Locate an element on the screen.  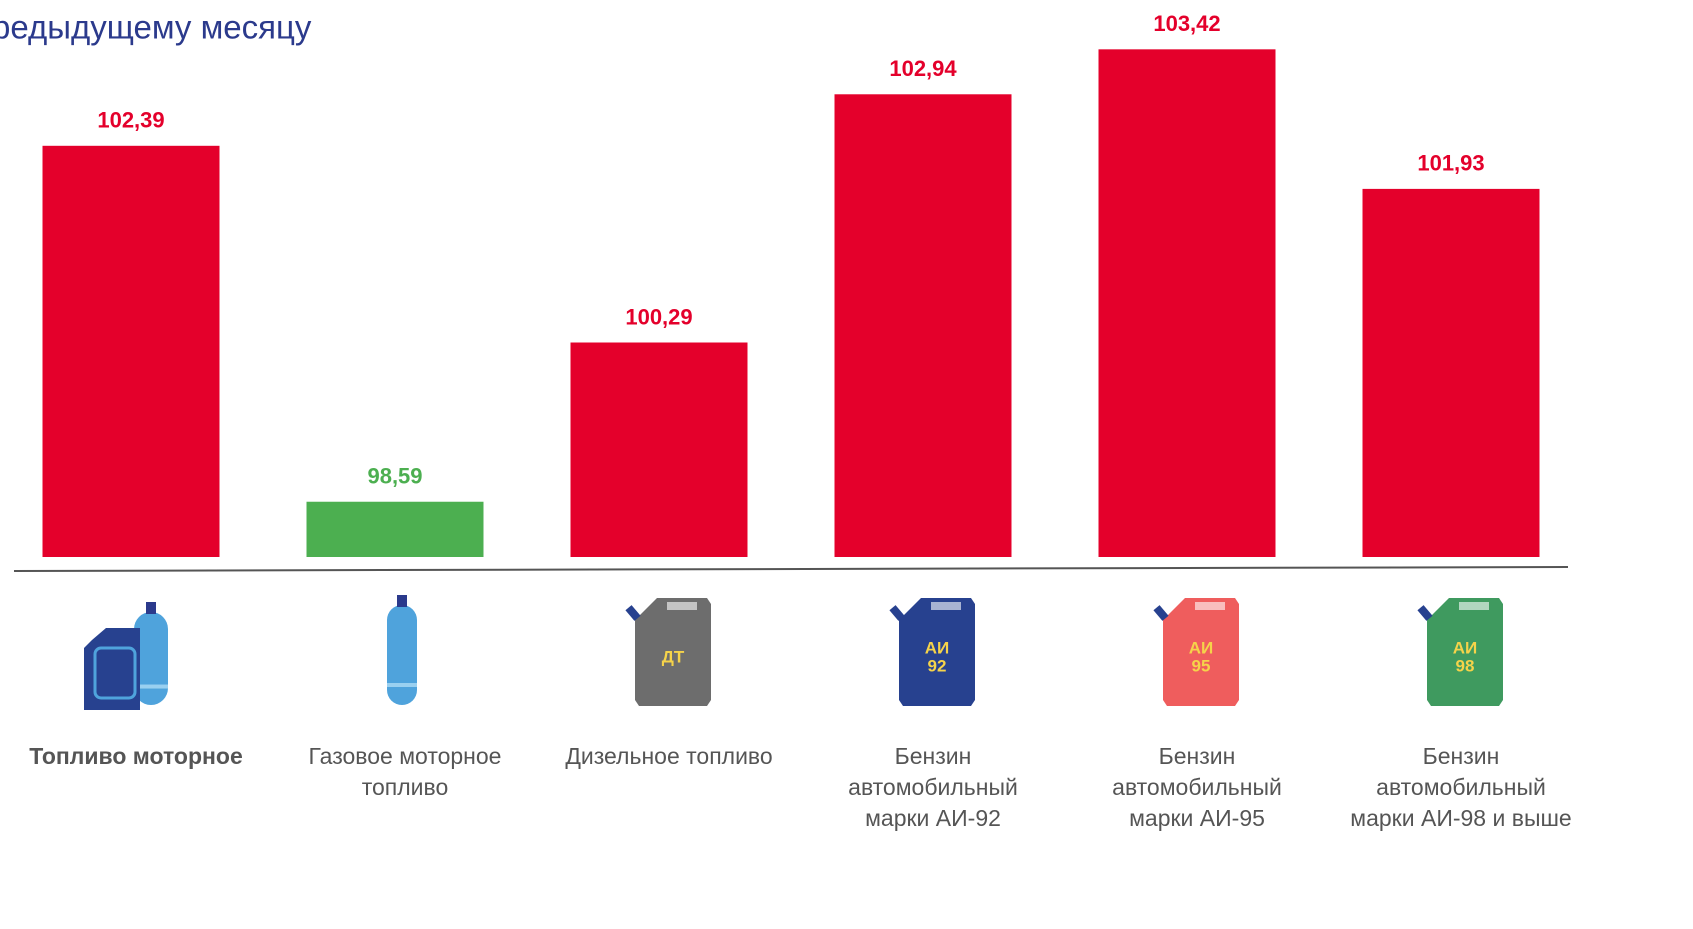
category-label: Бензин автомобильный марки АИ-92 is located at coordinates (933, 787).